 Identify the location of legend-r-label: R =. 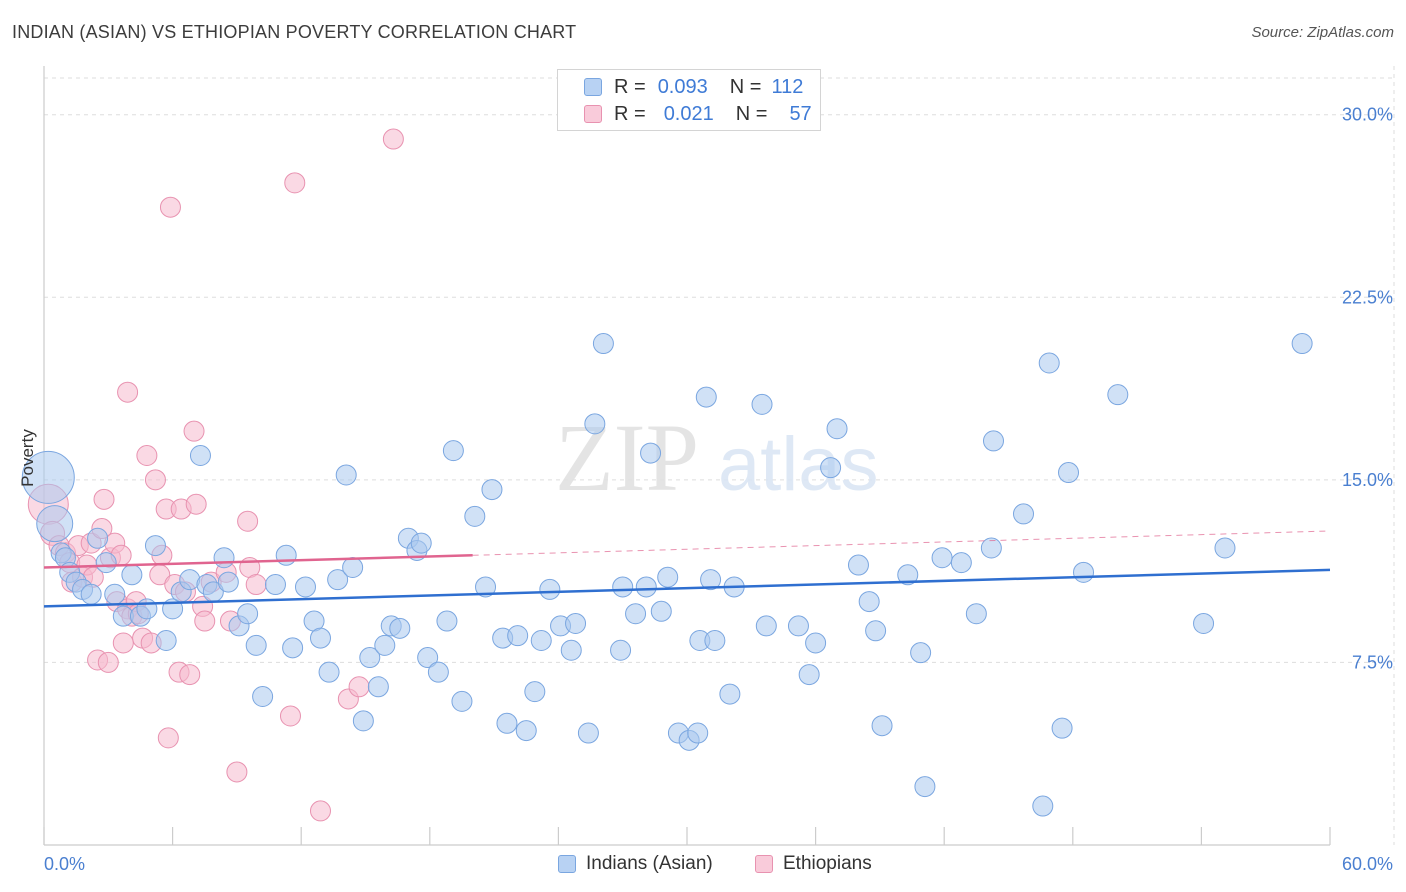
(630, 113).